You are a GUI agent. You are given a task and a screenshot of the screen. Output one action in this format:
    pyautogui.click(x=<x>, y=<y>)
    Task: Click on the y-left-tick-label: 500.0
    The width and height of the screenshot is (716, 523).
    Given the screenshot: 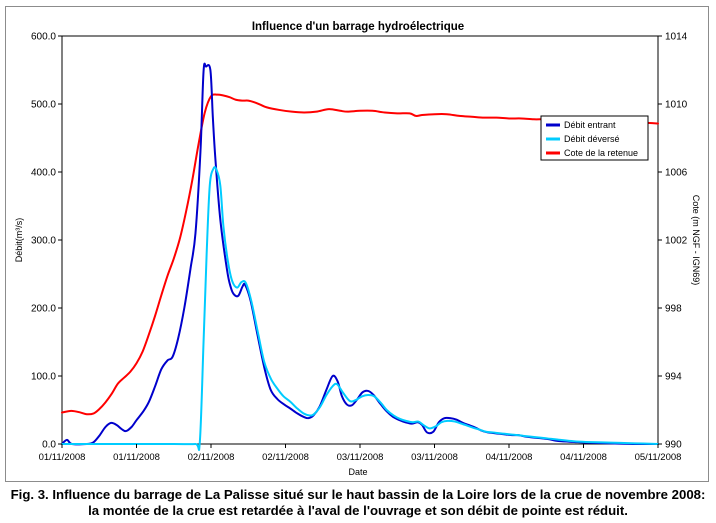 What is the action you would take?
    pyautogui.click(x=43, y=105)
    